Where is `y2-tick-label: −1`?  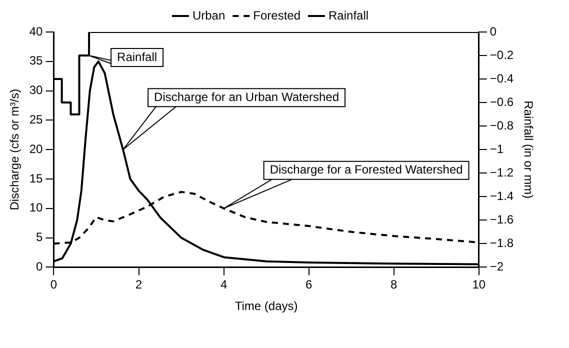 y2-tick-label: −1 is located at coordinates (497, 149).